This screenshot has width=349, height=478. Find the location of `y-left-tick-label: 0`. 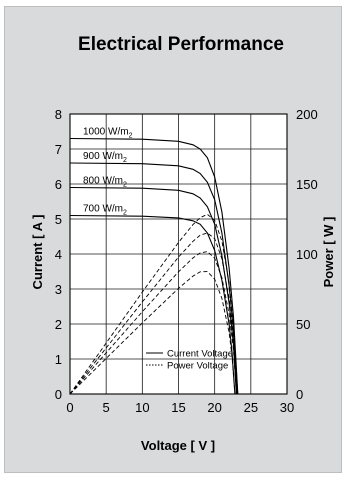

y-left-tick-label: 0 is located at coordinates (58, 394).